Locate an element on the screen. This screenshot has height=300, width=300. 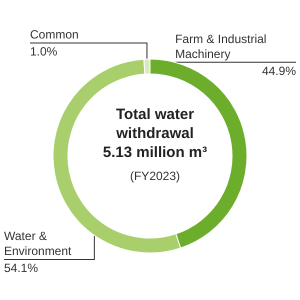
text: (FY2023) is located at coordinates (155, 176).